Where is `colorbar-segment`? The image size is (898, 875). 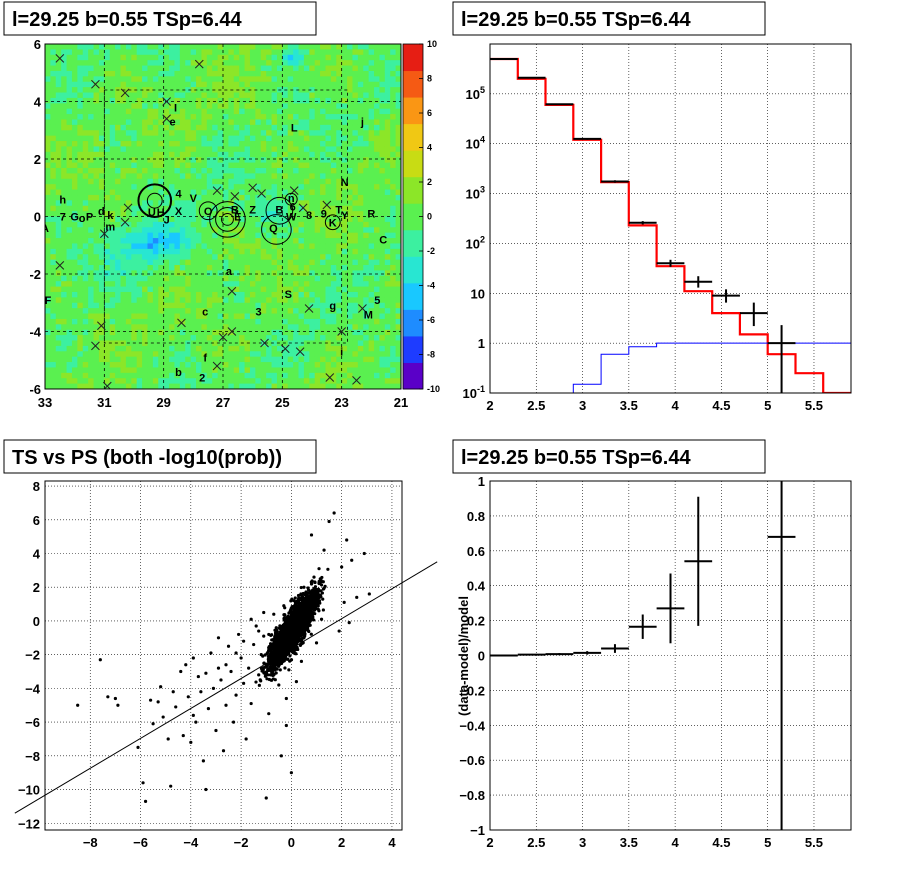 colorbar-segment is located at coordinates (413, 217).